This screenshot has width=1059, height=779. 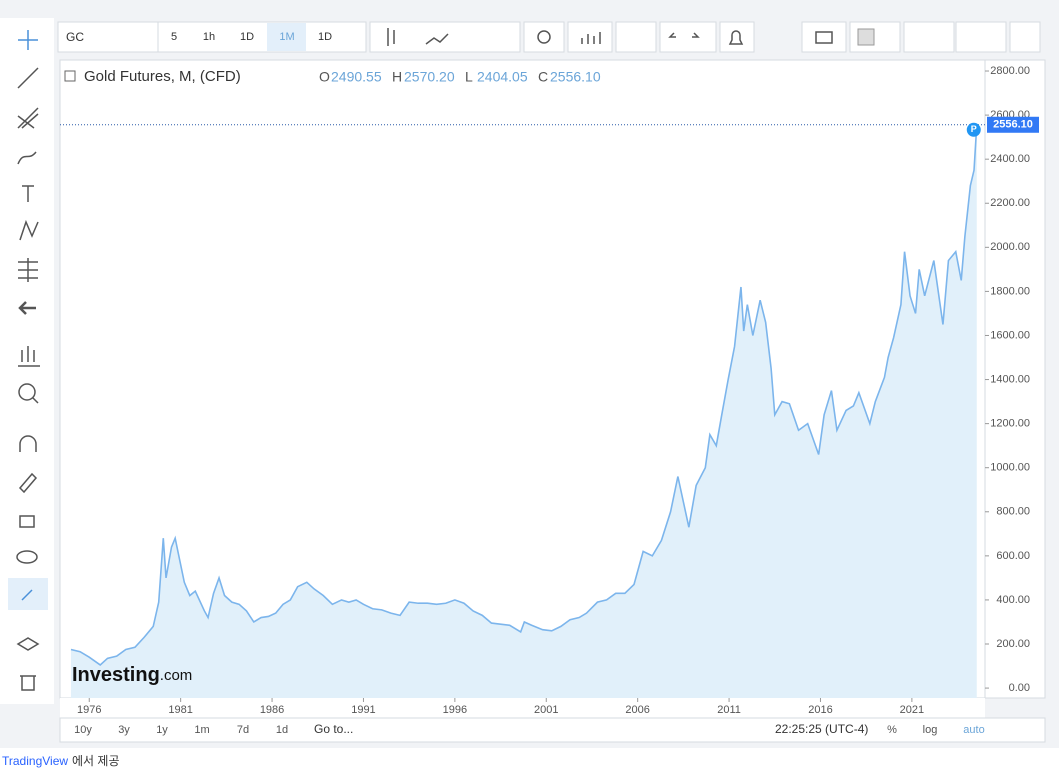 I want to click on indicators, so click(x=590, y=37).